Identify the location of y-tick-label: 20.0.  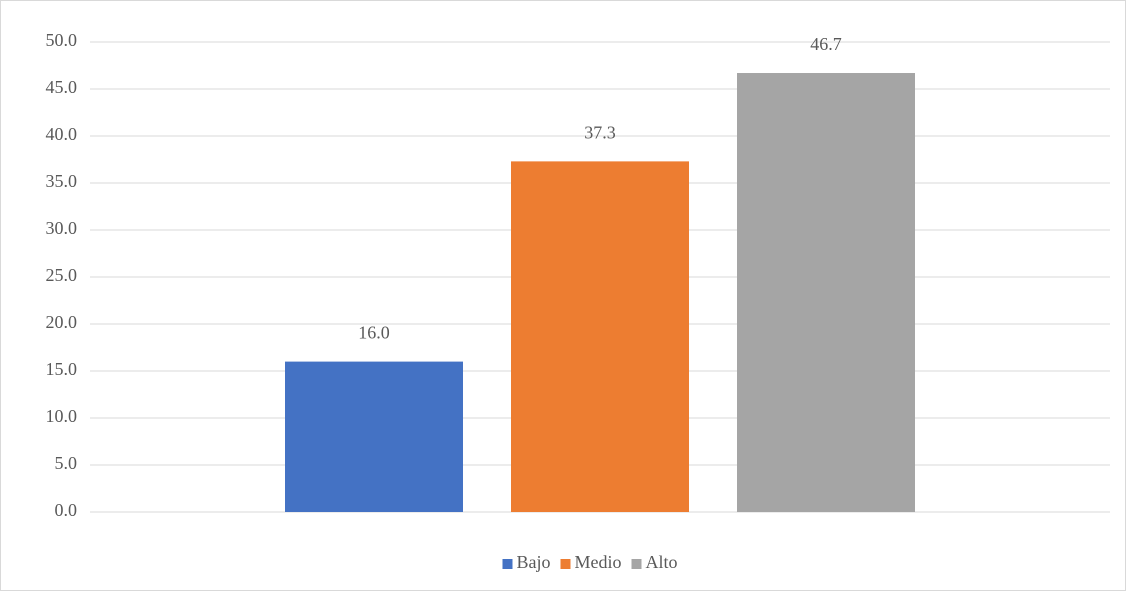
(62, 322).